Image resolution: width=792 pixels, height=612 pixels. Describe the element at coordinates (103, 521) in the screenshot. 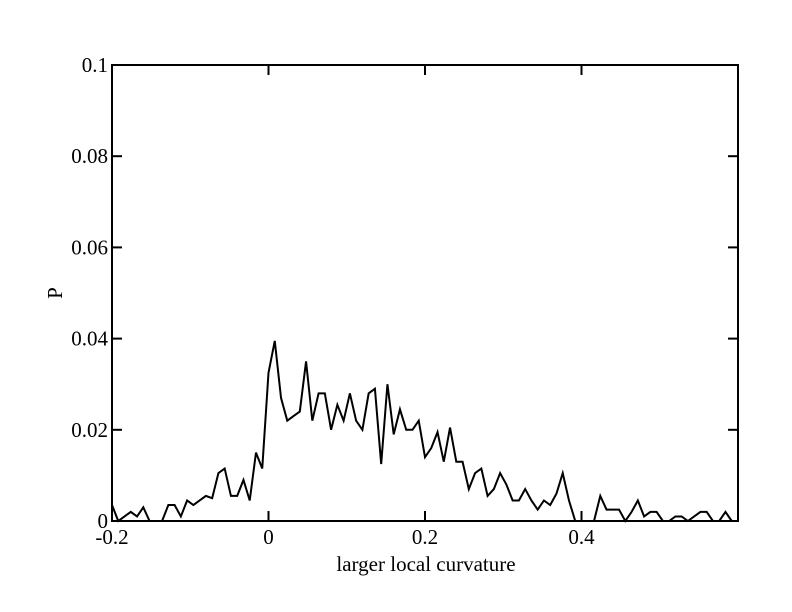

I see `y-tick-label: 0` at that location.